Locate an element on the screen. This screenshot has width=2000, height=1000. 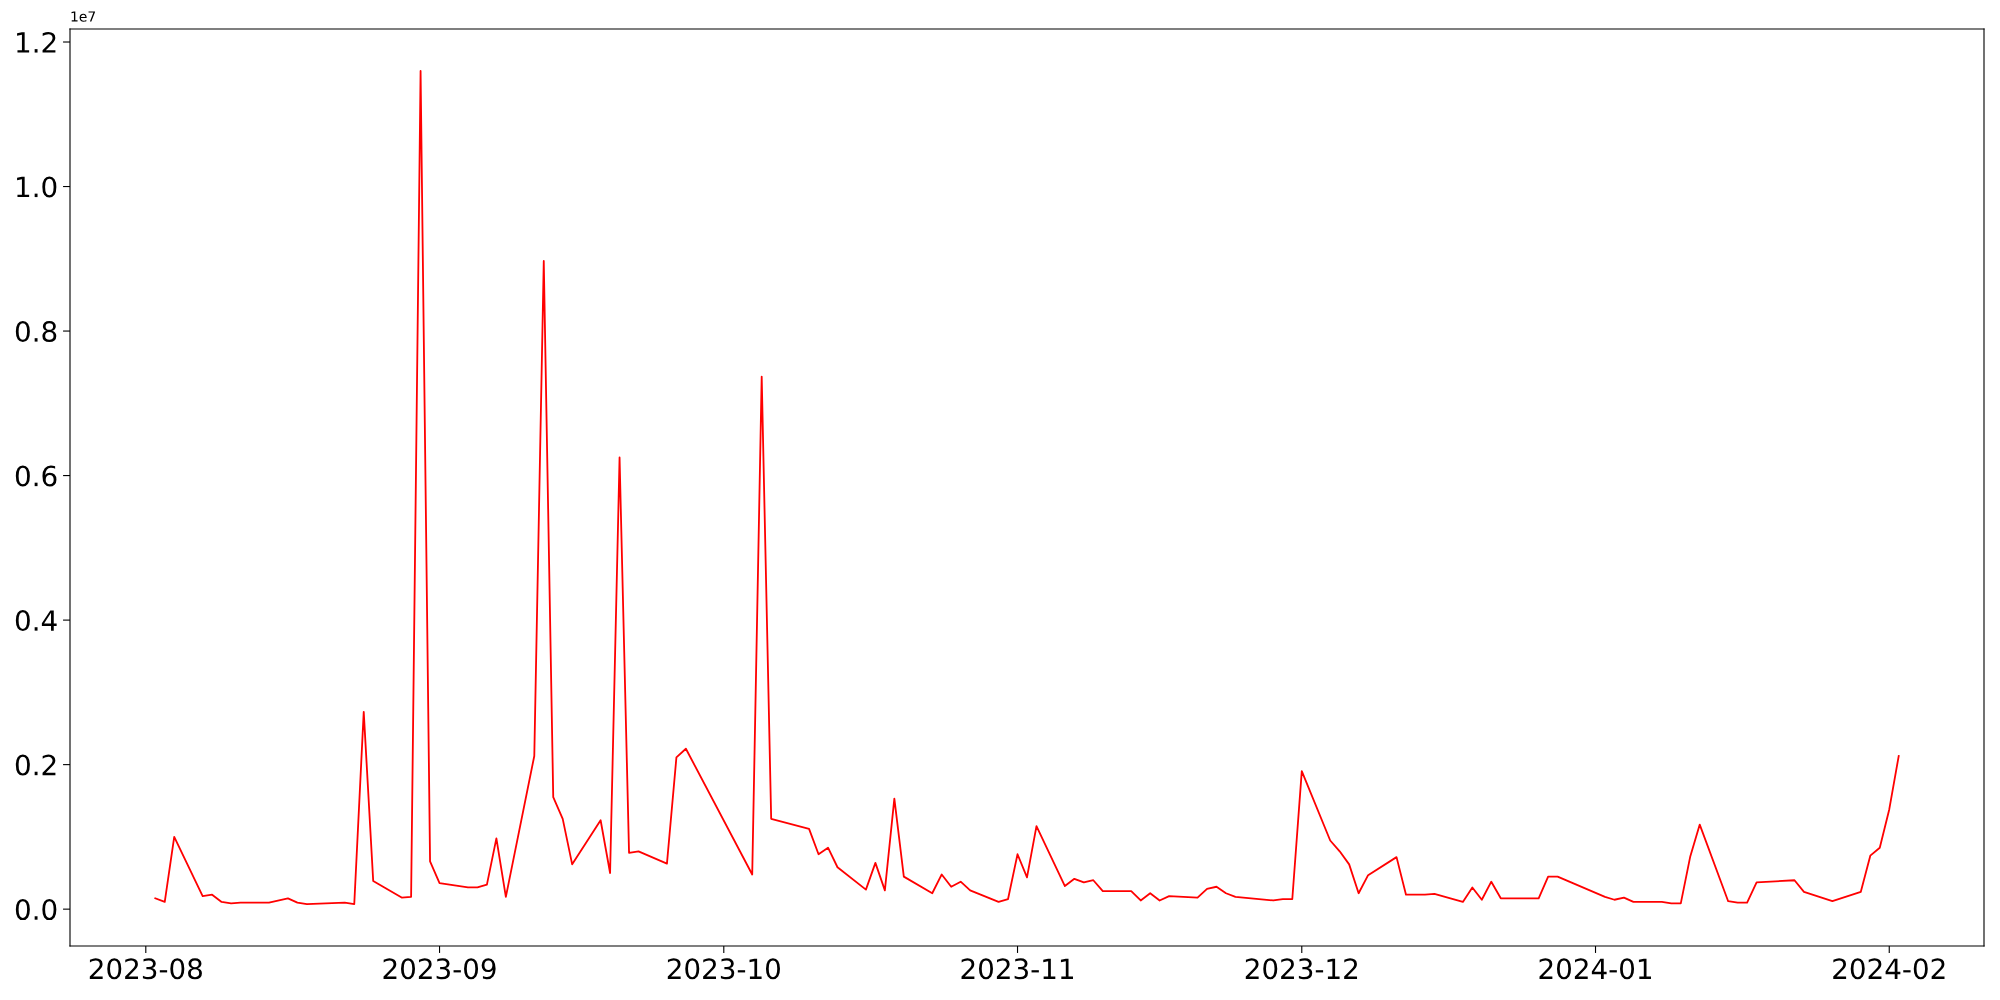
y-tick-label: 1.0 is located at coordinates (37, 187).